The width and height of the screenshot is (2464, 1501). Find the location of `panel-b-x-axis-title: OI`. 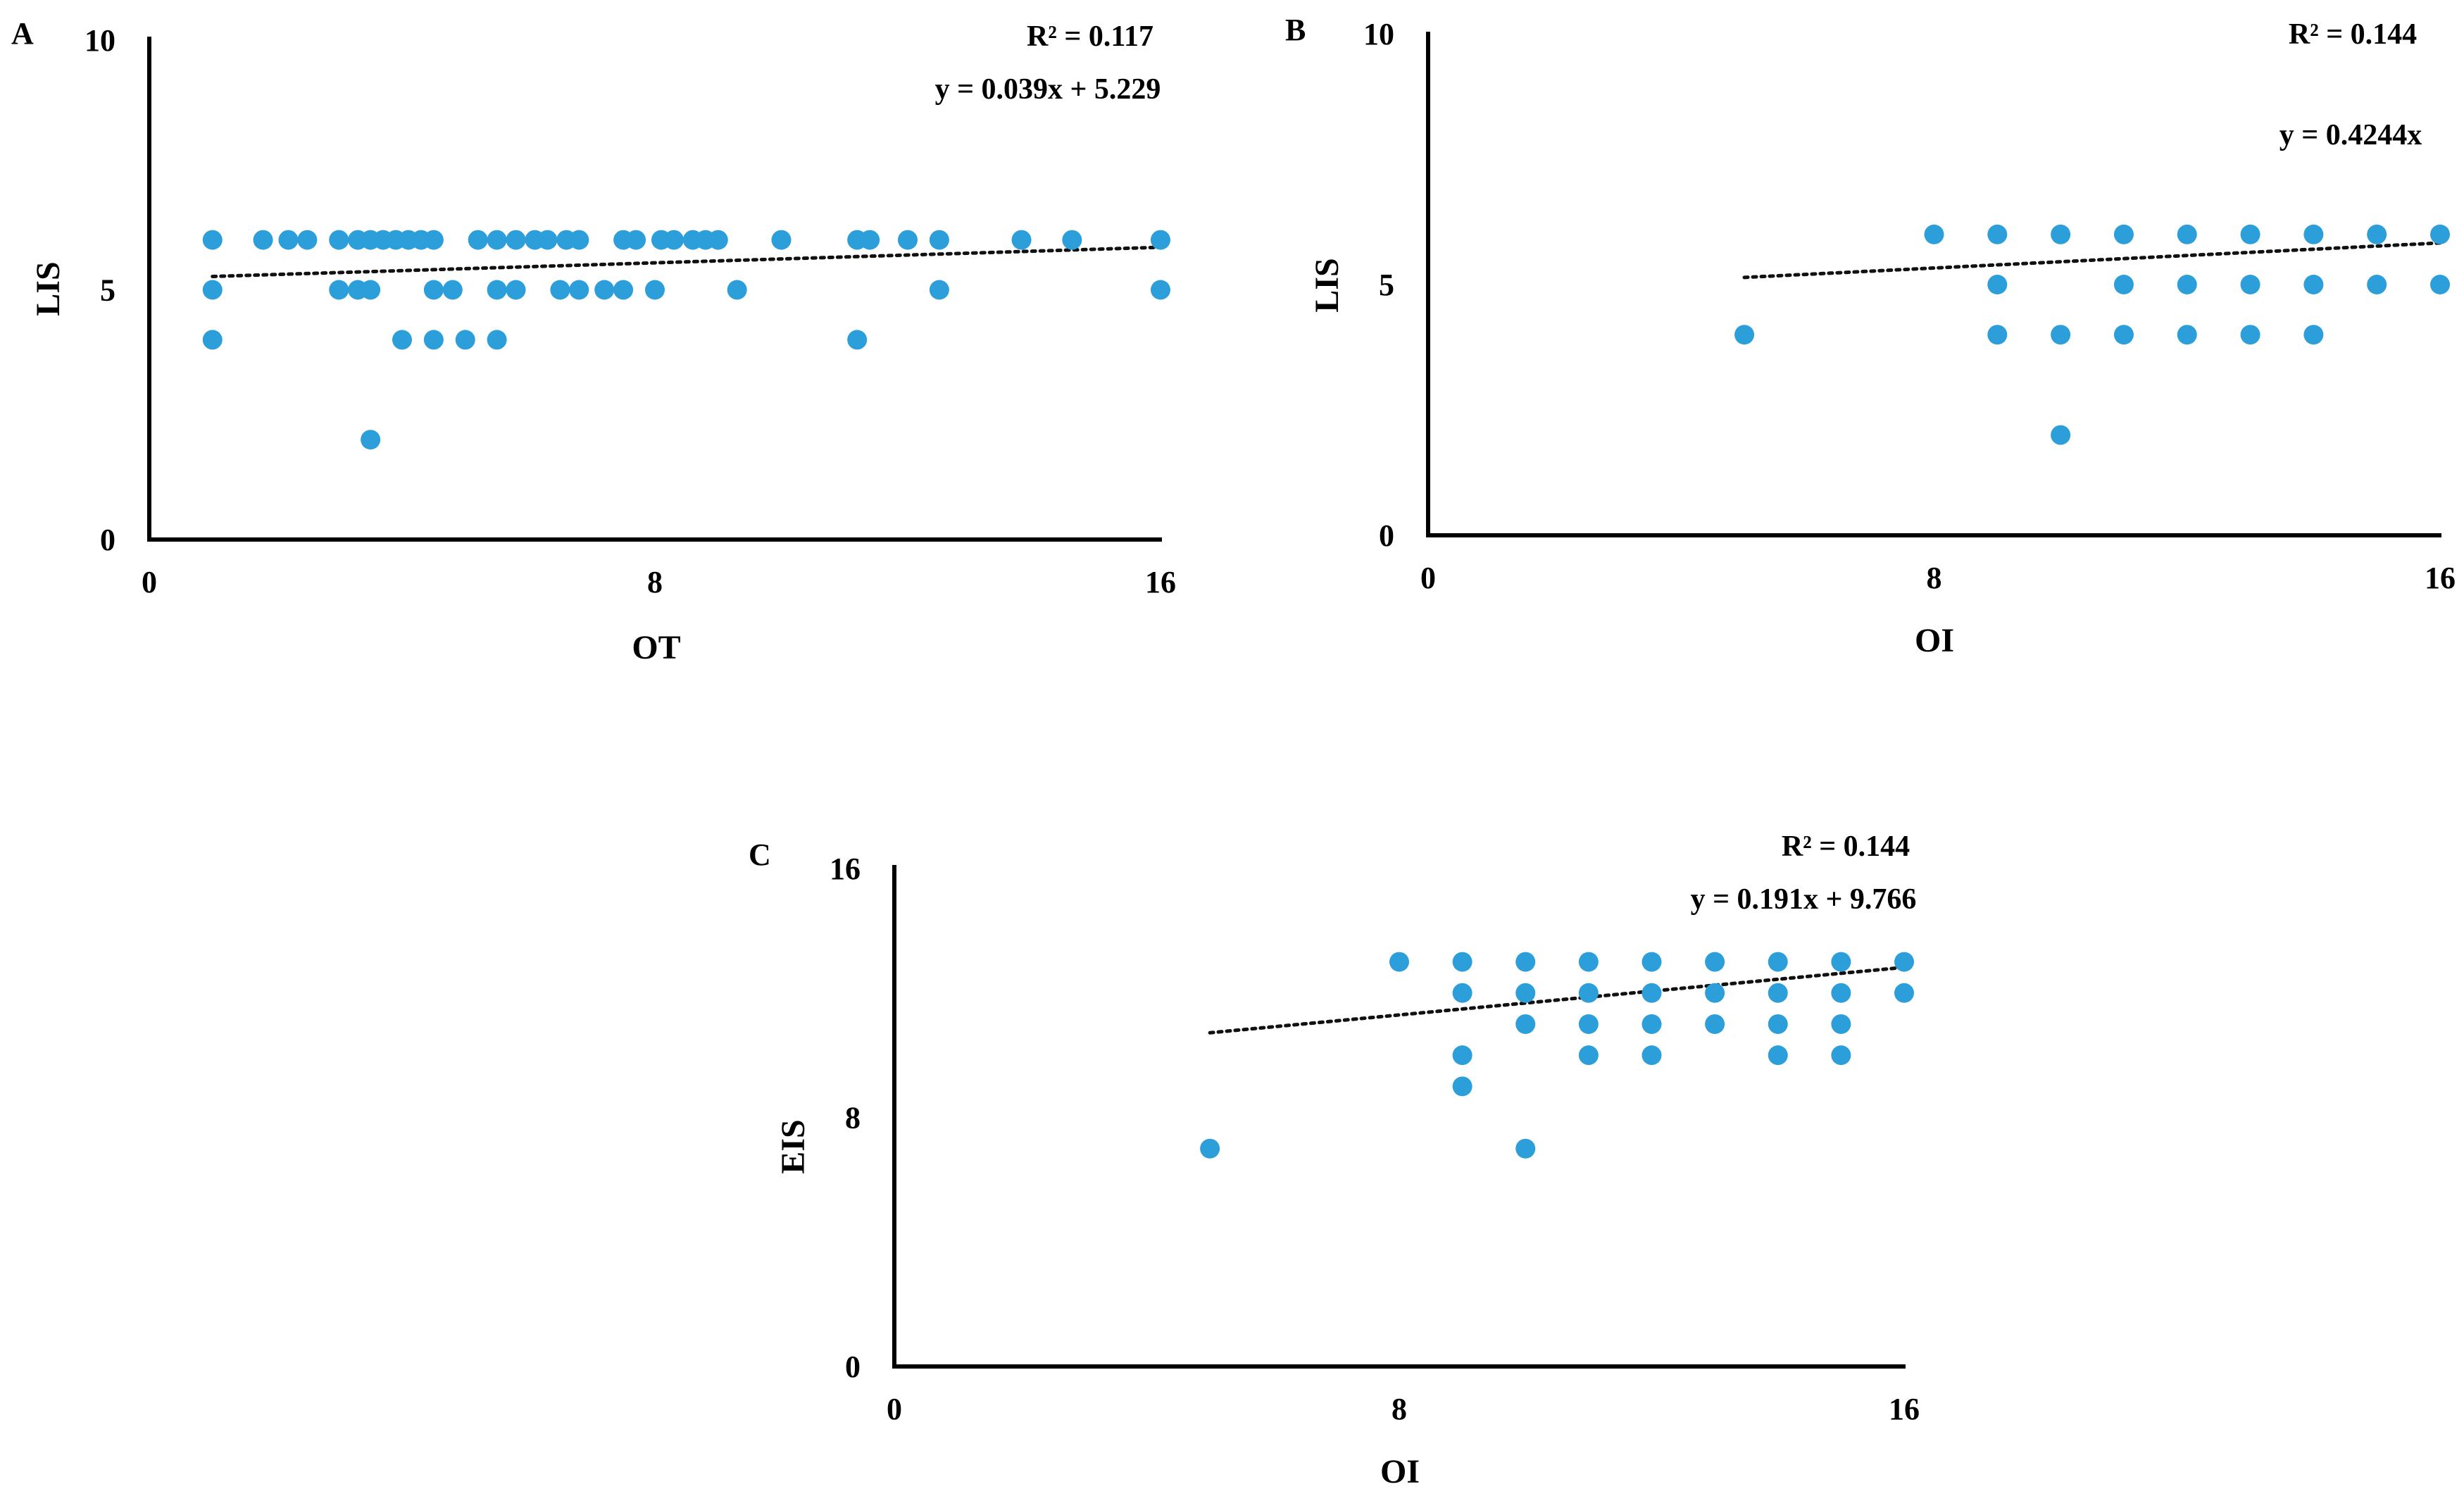

panel-b-x-axis-title: OI is located at coordinates (1934, 640).